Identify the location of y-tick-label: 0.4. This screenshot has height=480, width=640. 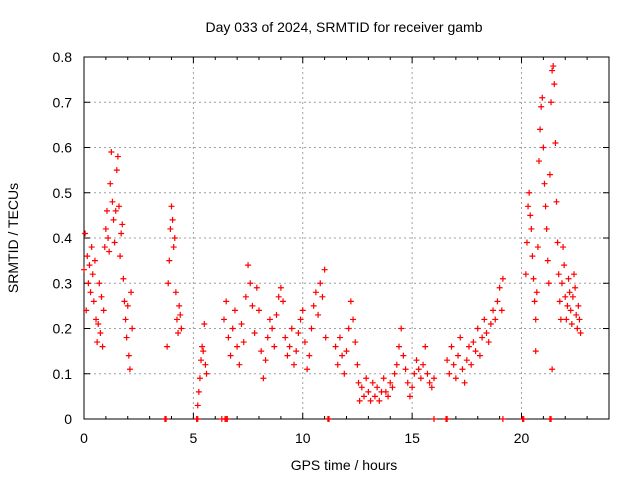
(63, 238).